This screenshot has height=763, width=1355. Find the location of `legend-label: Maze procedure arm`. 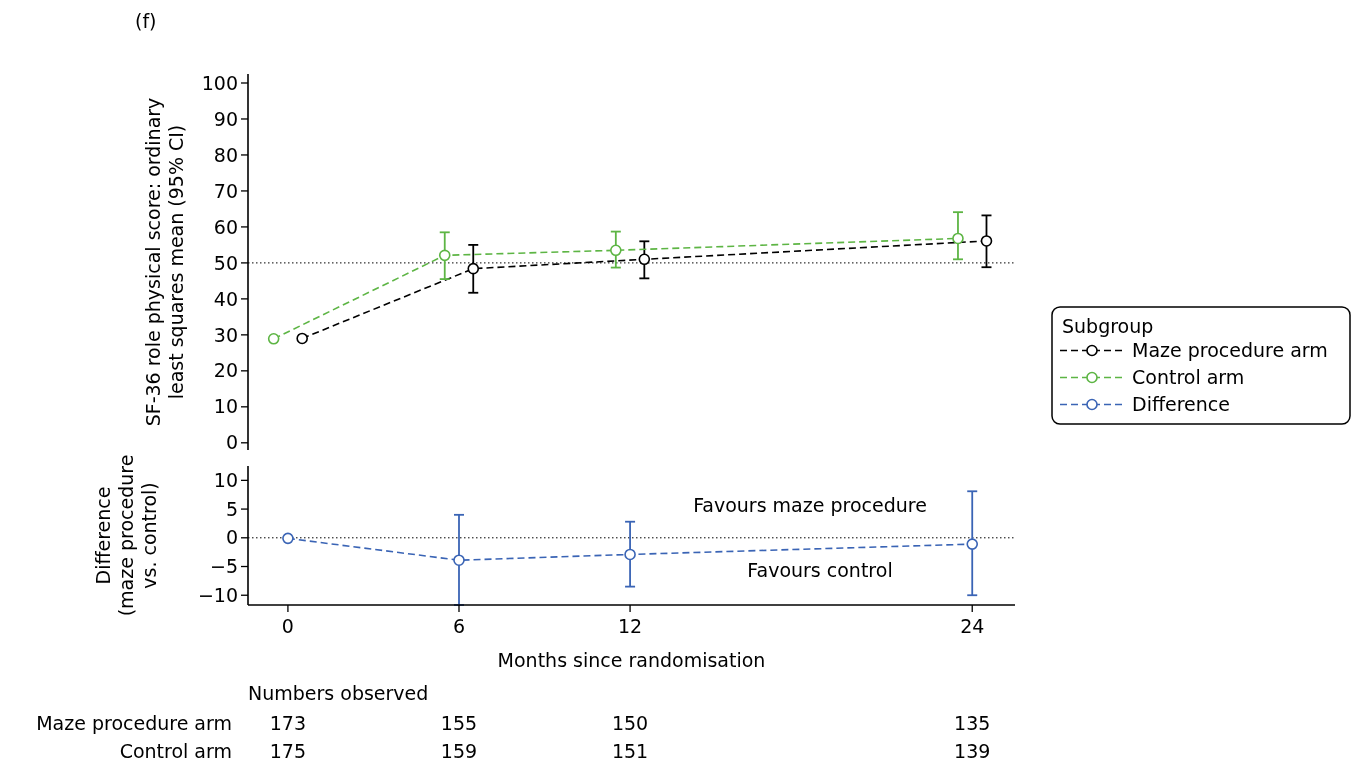

legend-label: Maze procedure arm is located at coordinates (1230, 350).